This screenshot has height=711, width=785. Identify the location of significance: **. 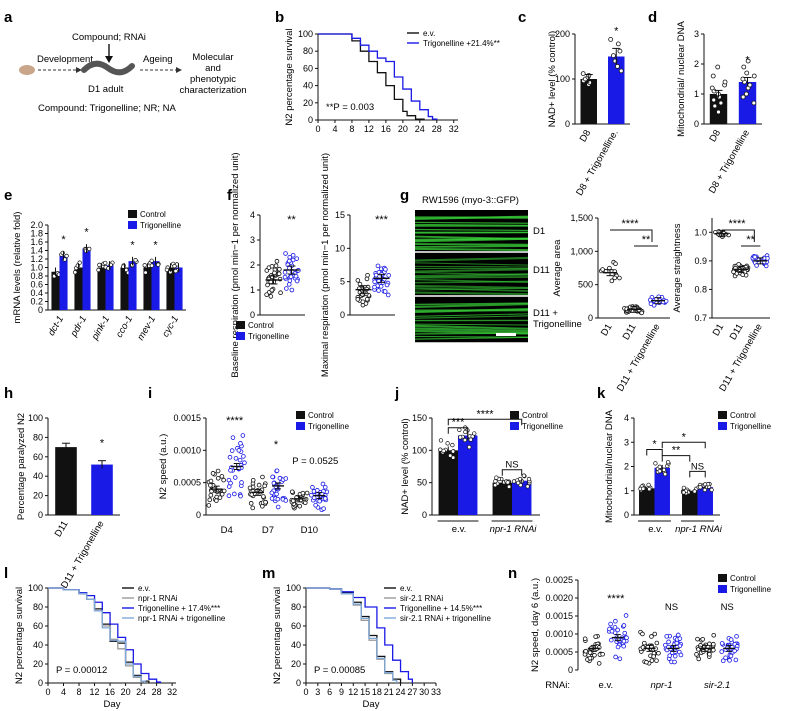
(750, 240).